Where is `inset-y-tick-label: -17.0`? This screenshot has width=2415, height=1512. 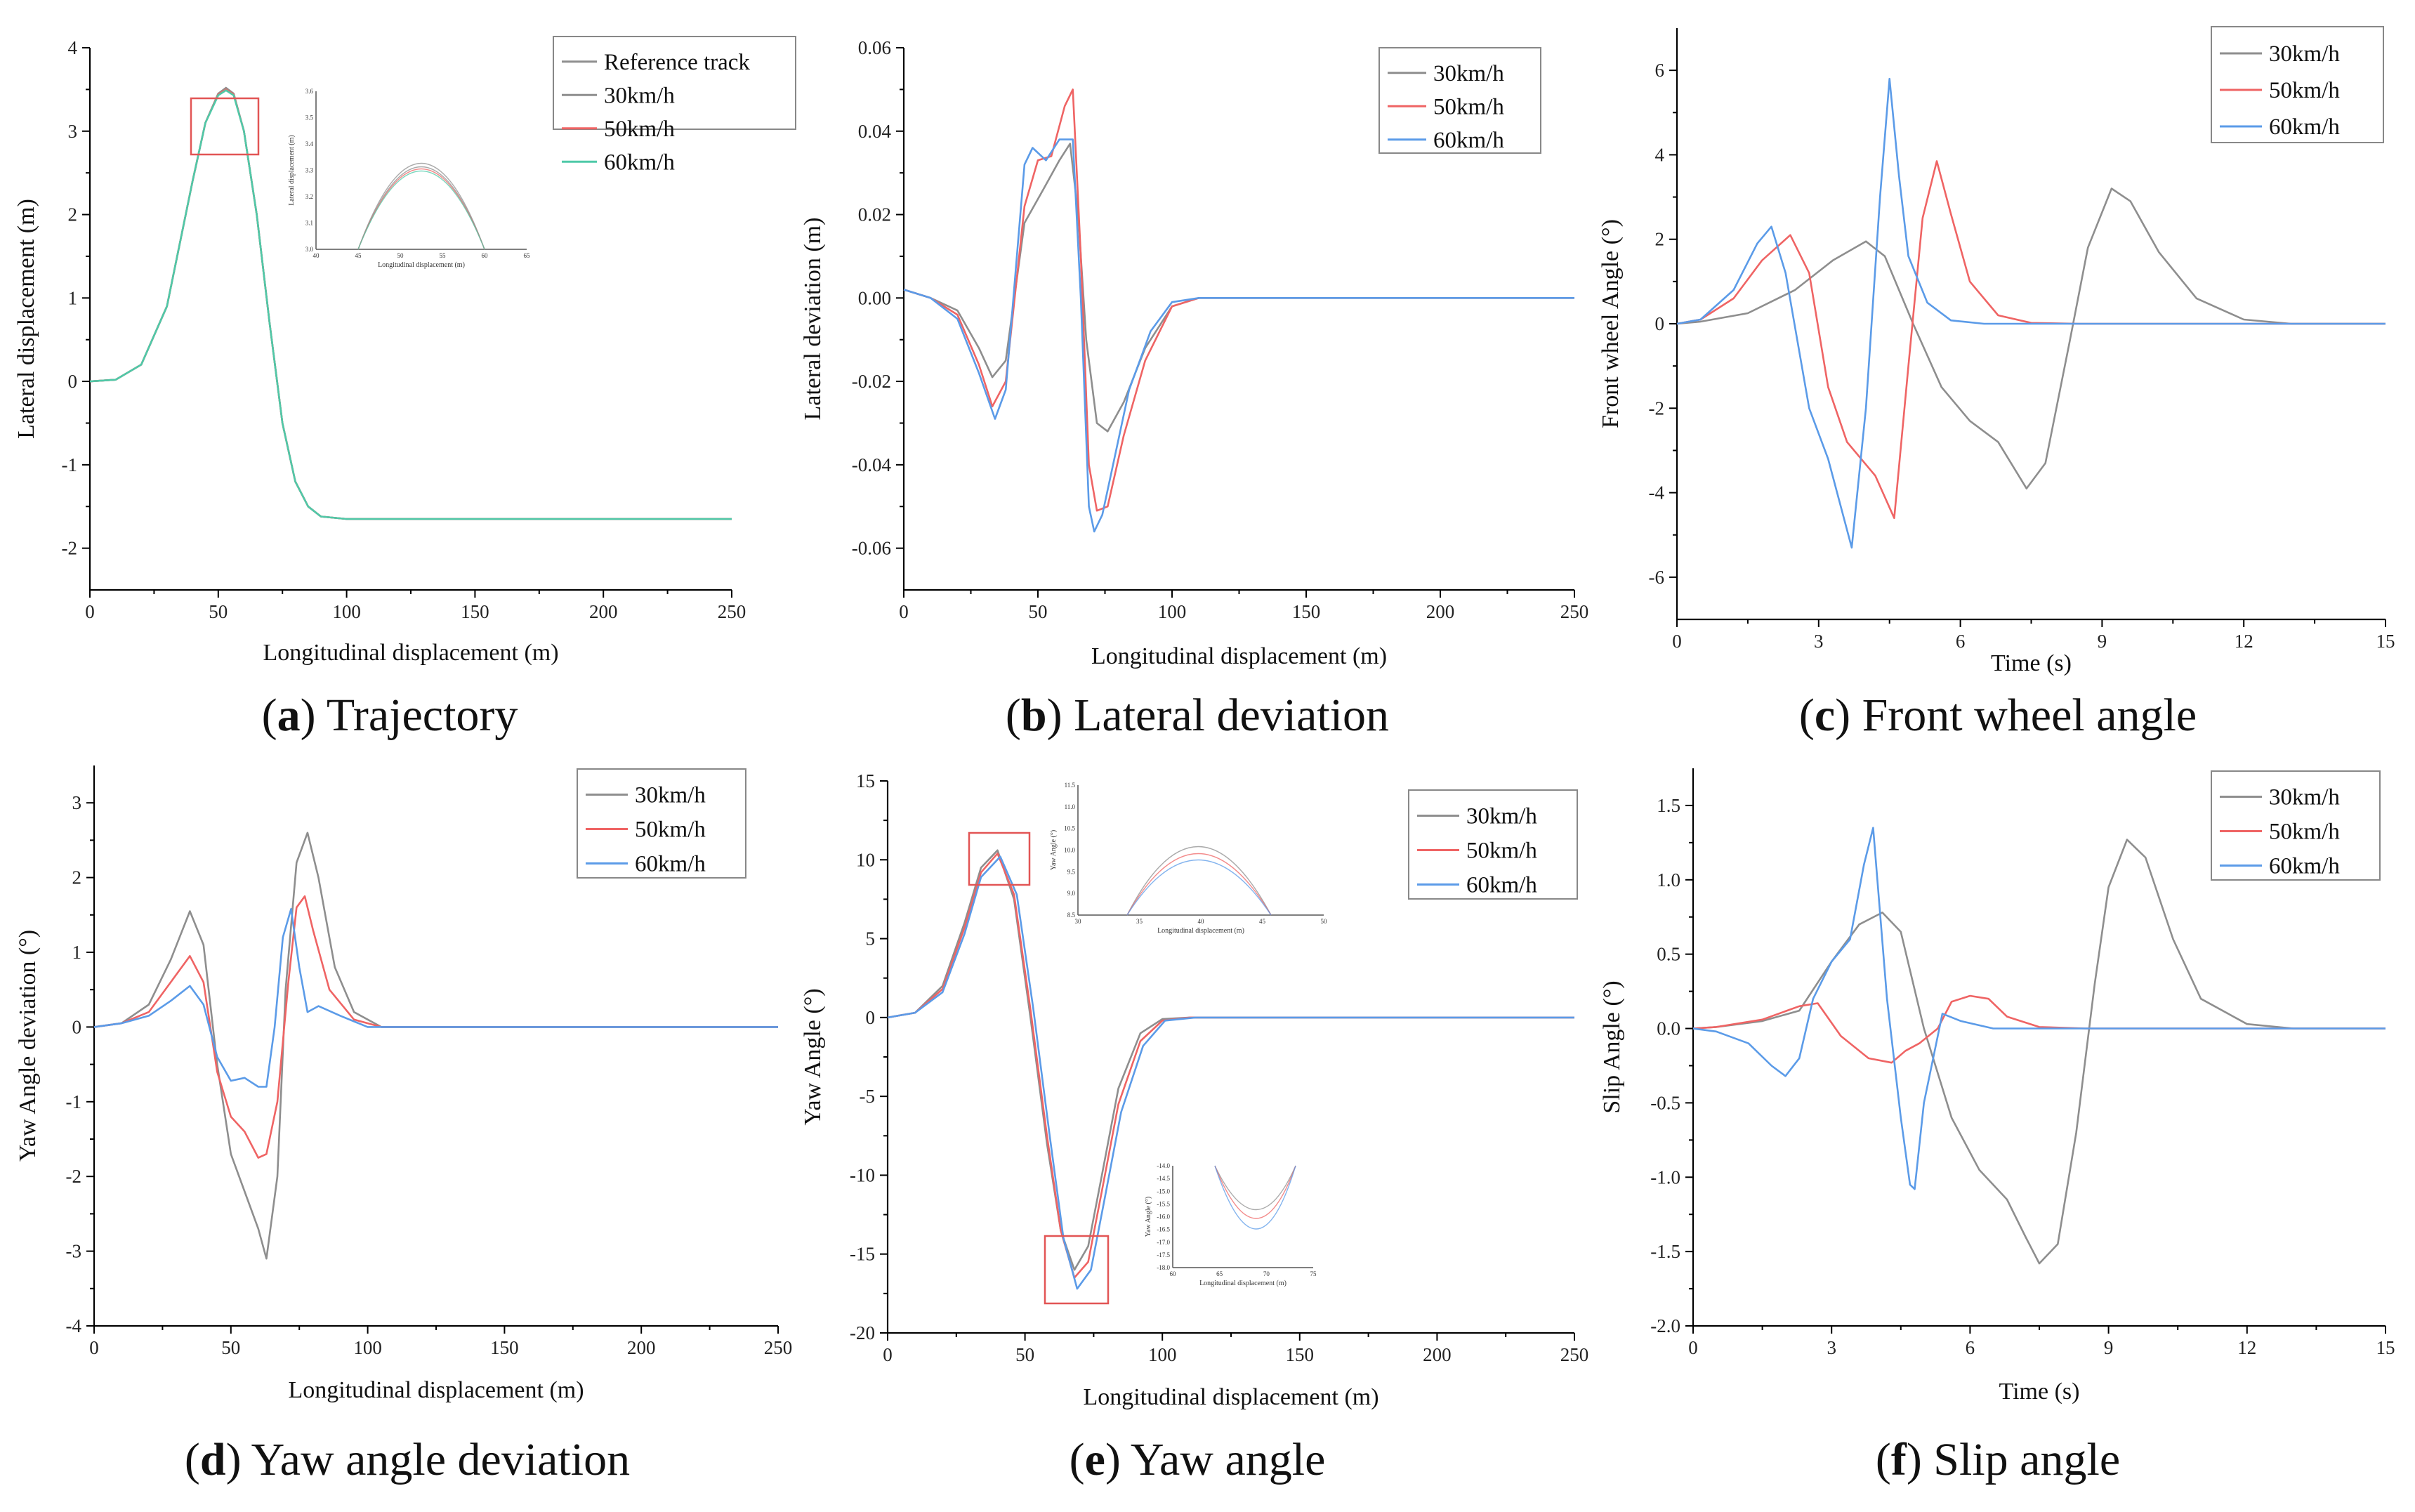 inset-y-tick-label: -17.0 is located at coordinates (1163, 1242).